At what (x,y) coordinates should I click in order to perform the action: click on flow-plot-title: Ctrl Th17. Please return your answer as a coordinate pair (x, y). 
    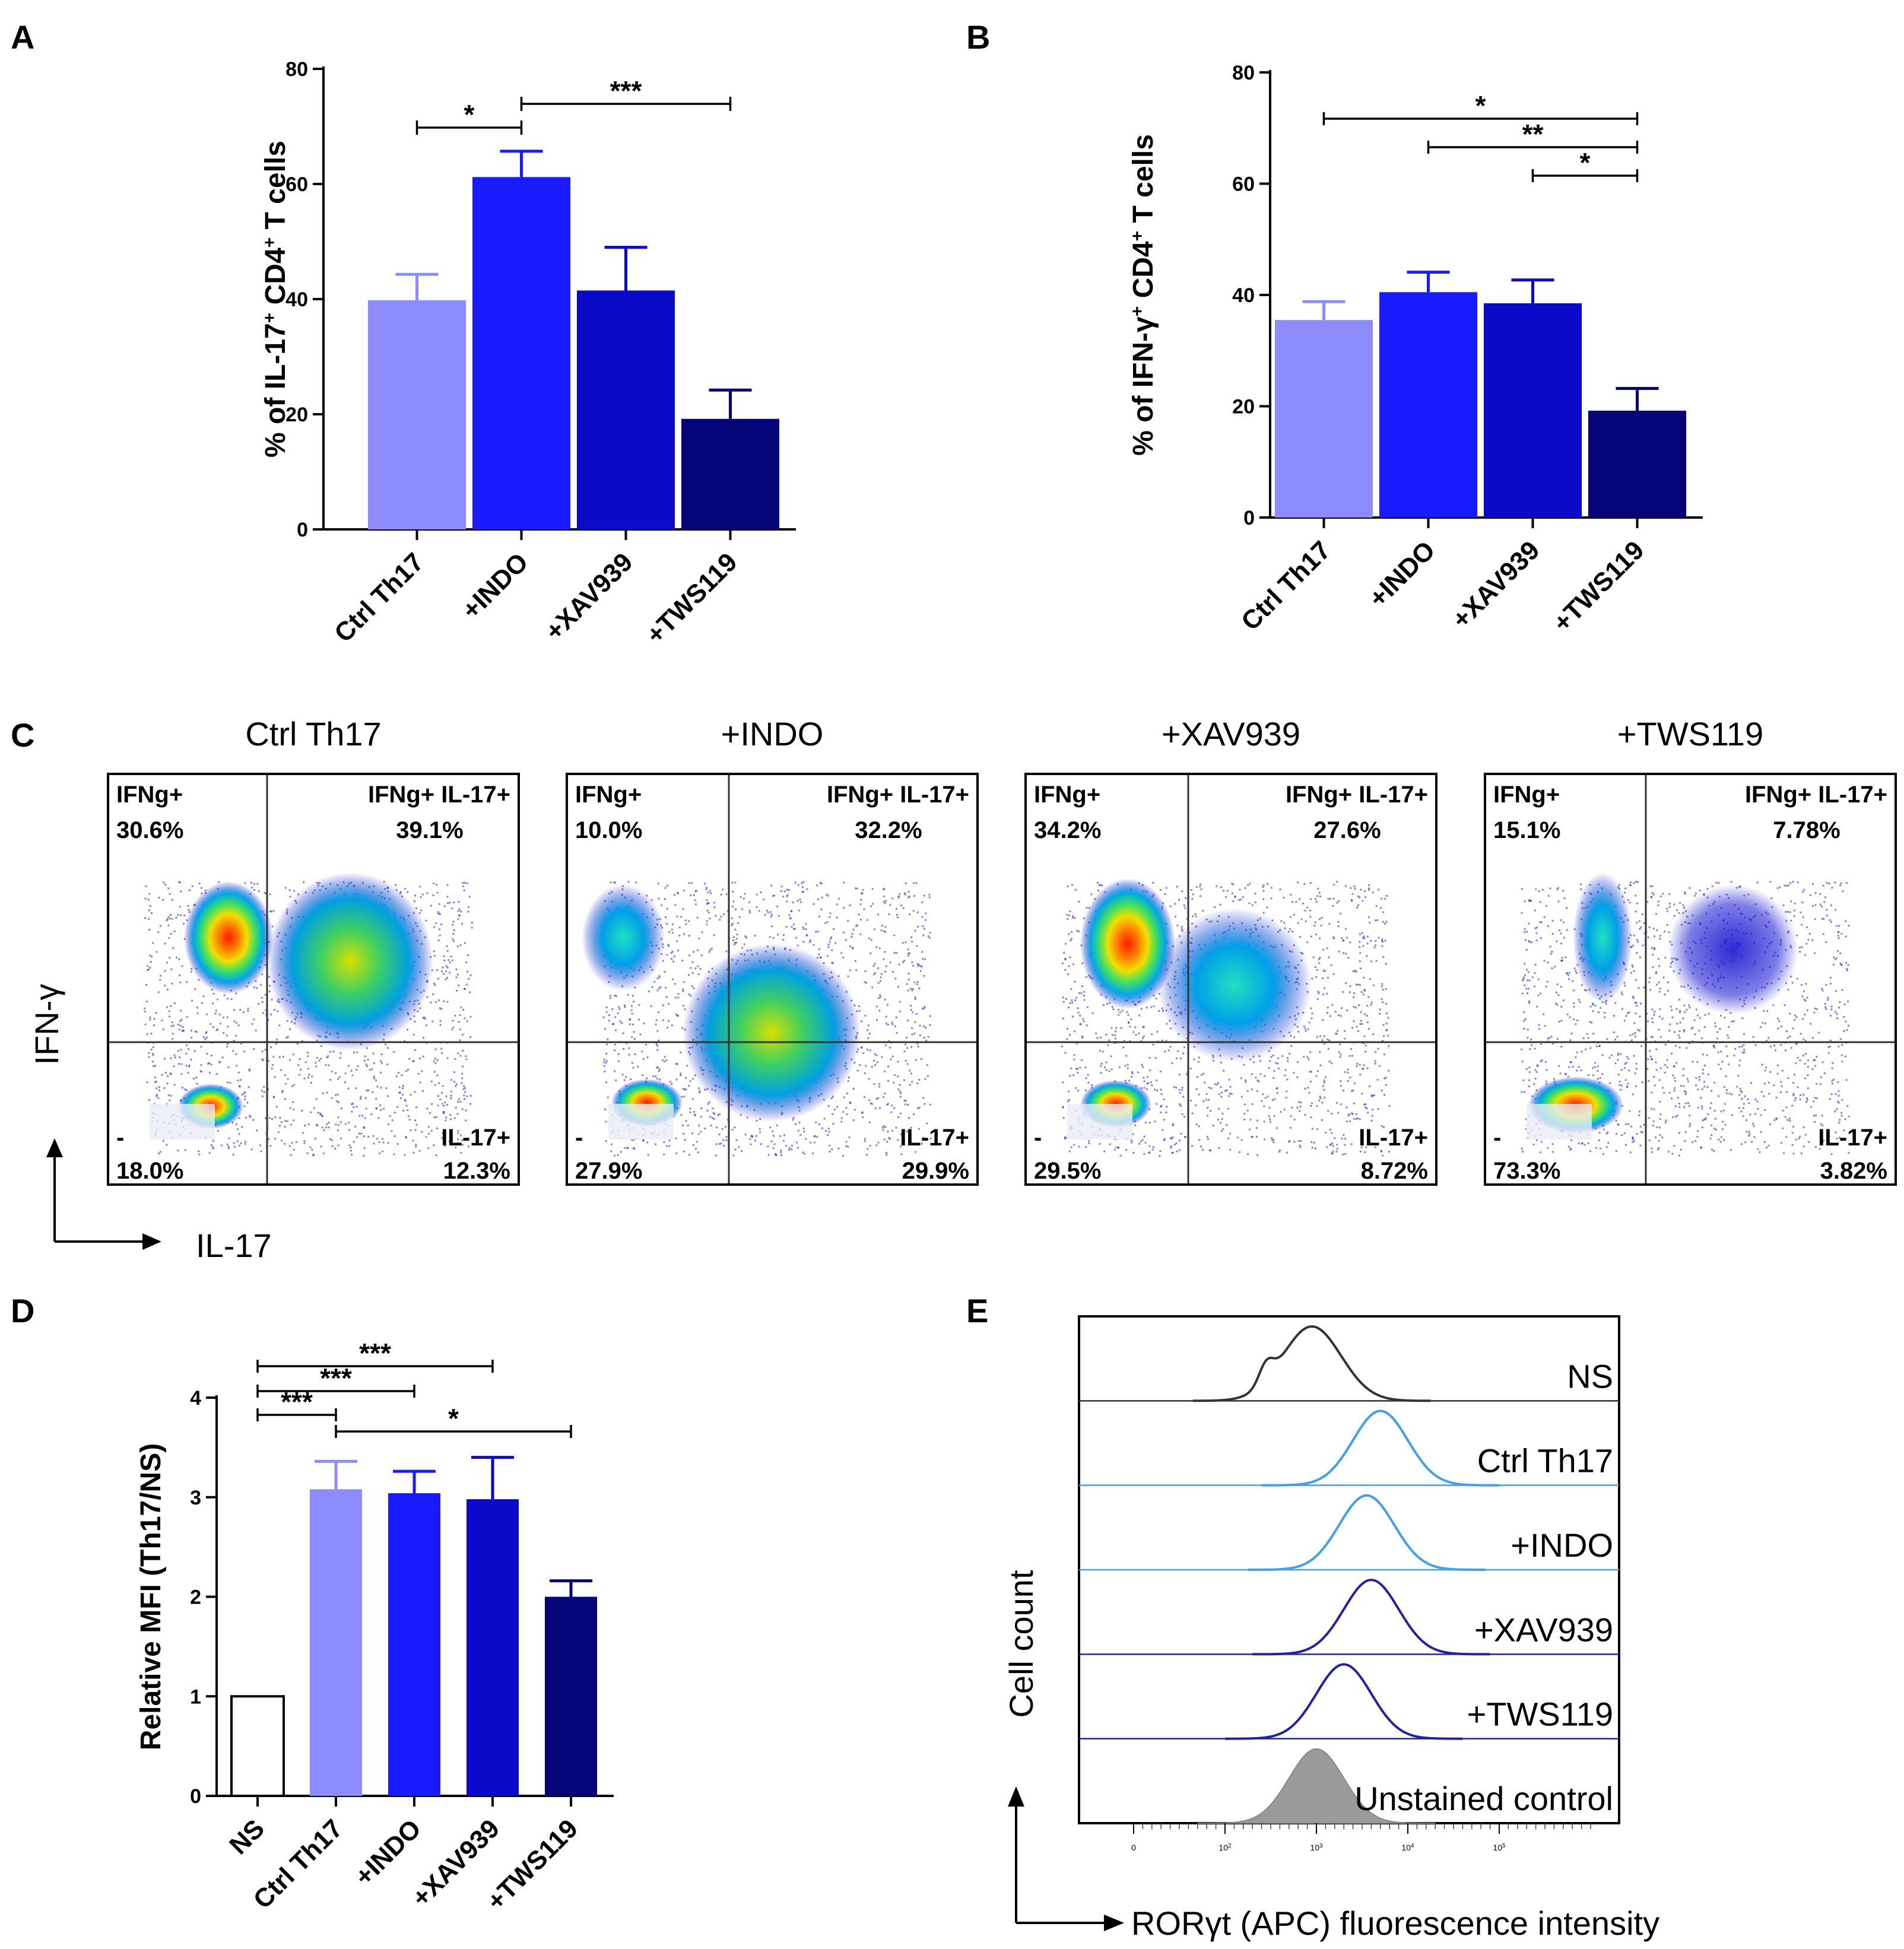
    Looking at the image, I should click on (313, 734).